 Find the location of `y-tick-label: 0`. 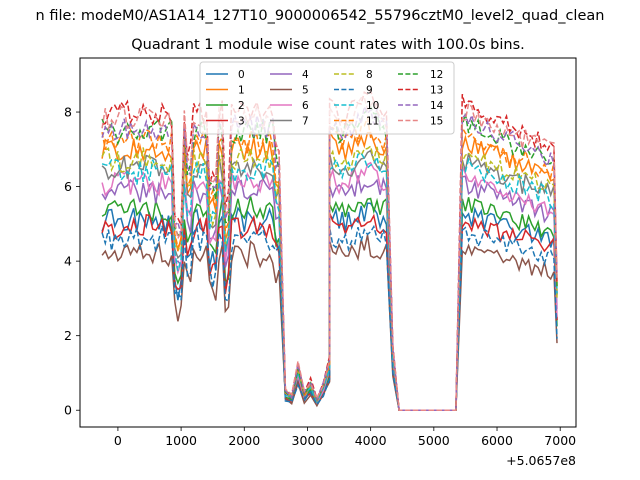

y-tick-label: 0 is located at coordinates (68, 410).